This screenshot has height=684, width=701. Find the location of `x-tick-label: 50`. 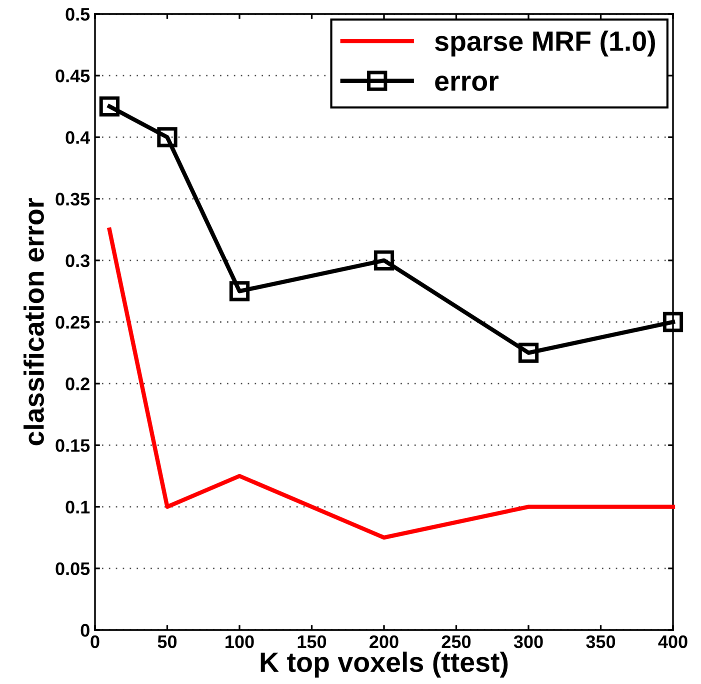

x-tick-label: 50 is located at coordinates (167, 641).